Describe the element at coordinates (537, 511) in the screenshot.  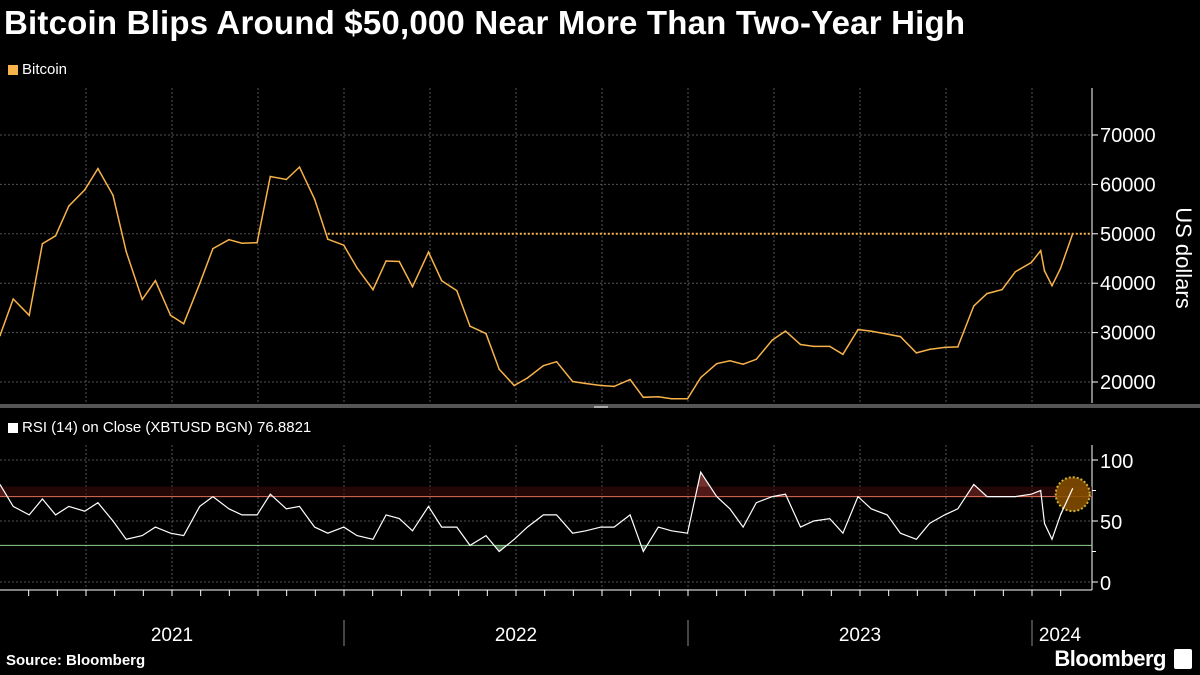
I see `rsi-line` at that location.